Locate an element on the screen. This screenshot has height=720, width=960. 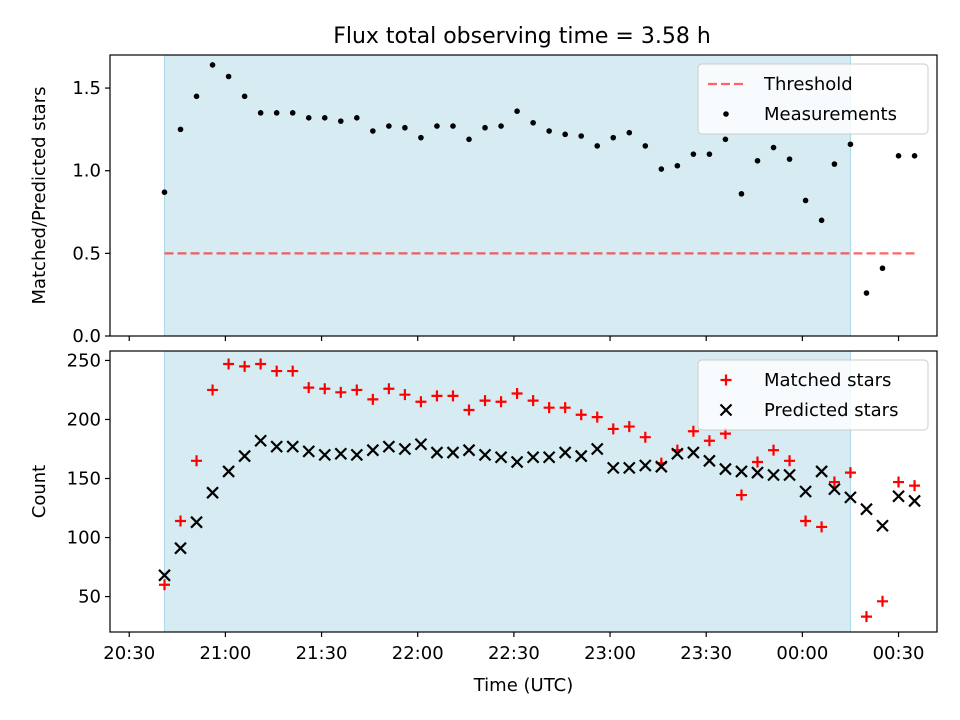
x-tick-label: 21:00 is located at coordinates (225, 653).